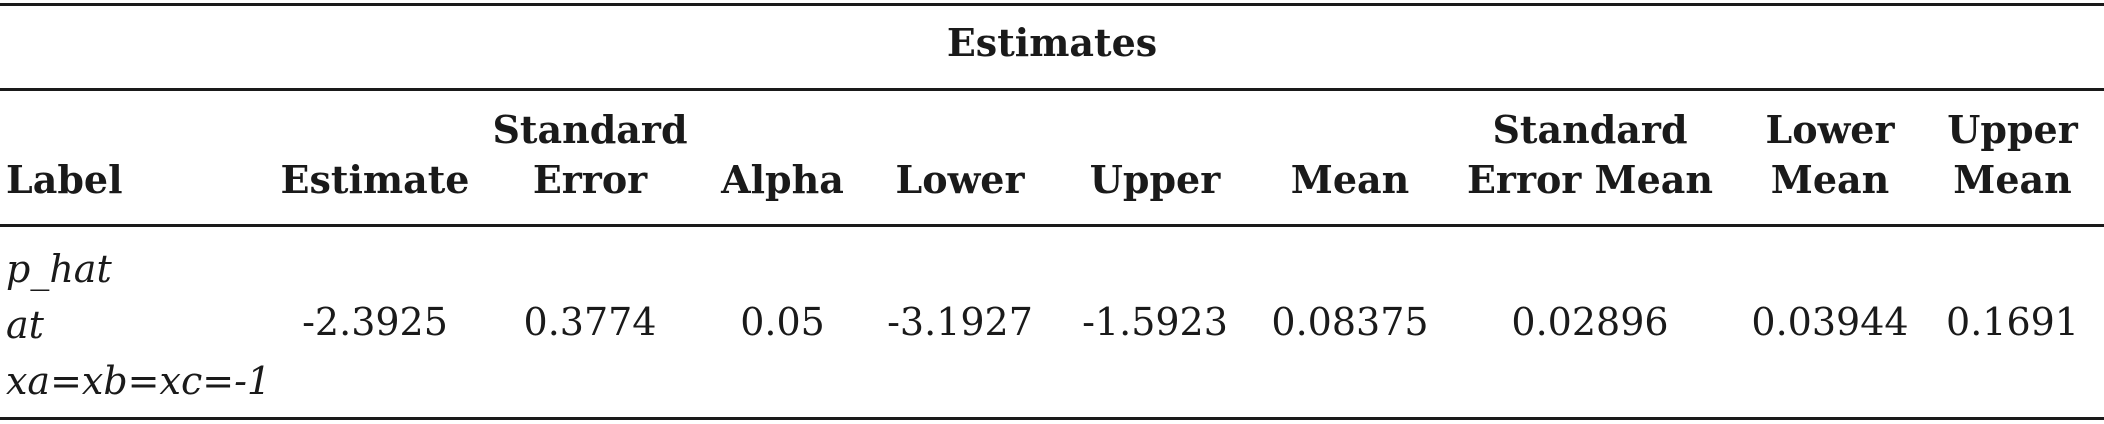 The width and height of the screenshot is (2104, 424). What do you see at coordinates (782, 179) in the screenshot?
I see `header-alpha: Alpha` at bounding box center [782, 179].